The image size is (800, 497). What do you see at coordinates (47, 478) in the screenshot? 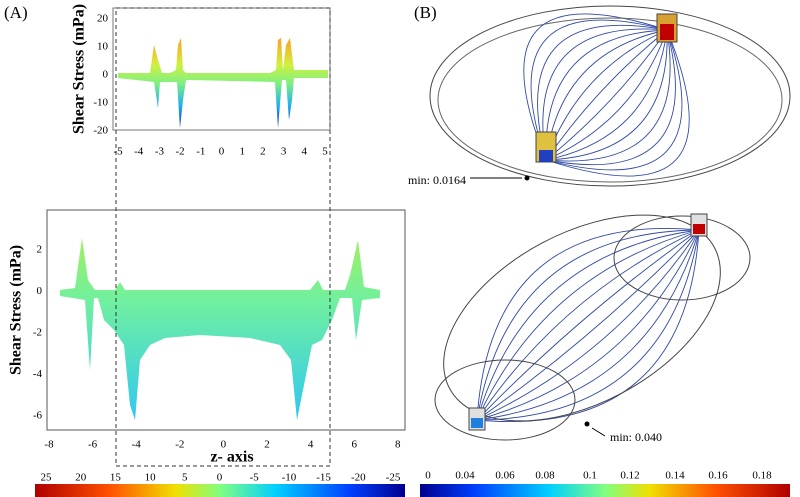
I see `tick-label: 25` at bounding box center [47, 478].